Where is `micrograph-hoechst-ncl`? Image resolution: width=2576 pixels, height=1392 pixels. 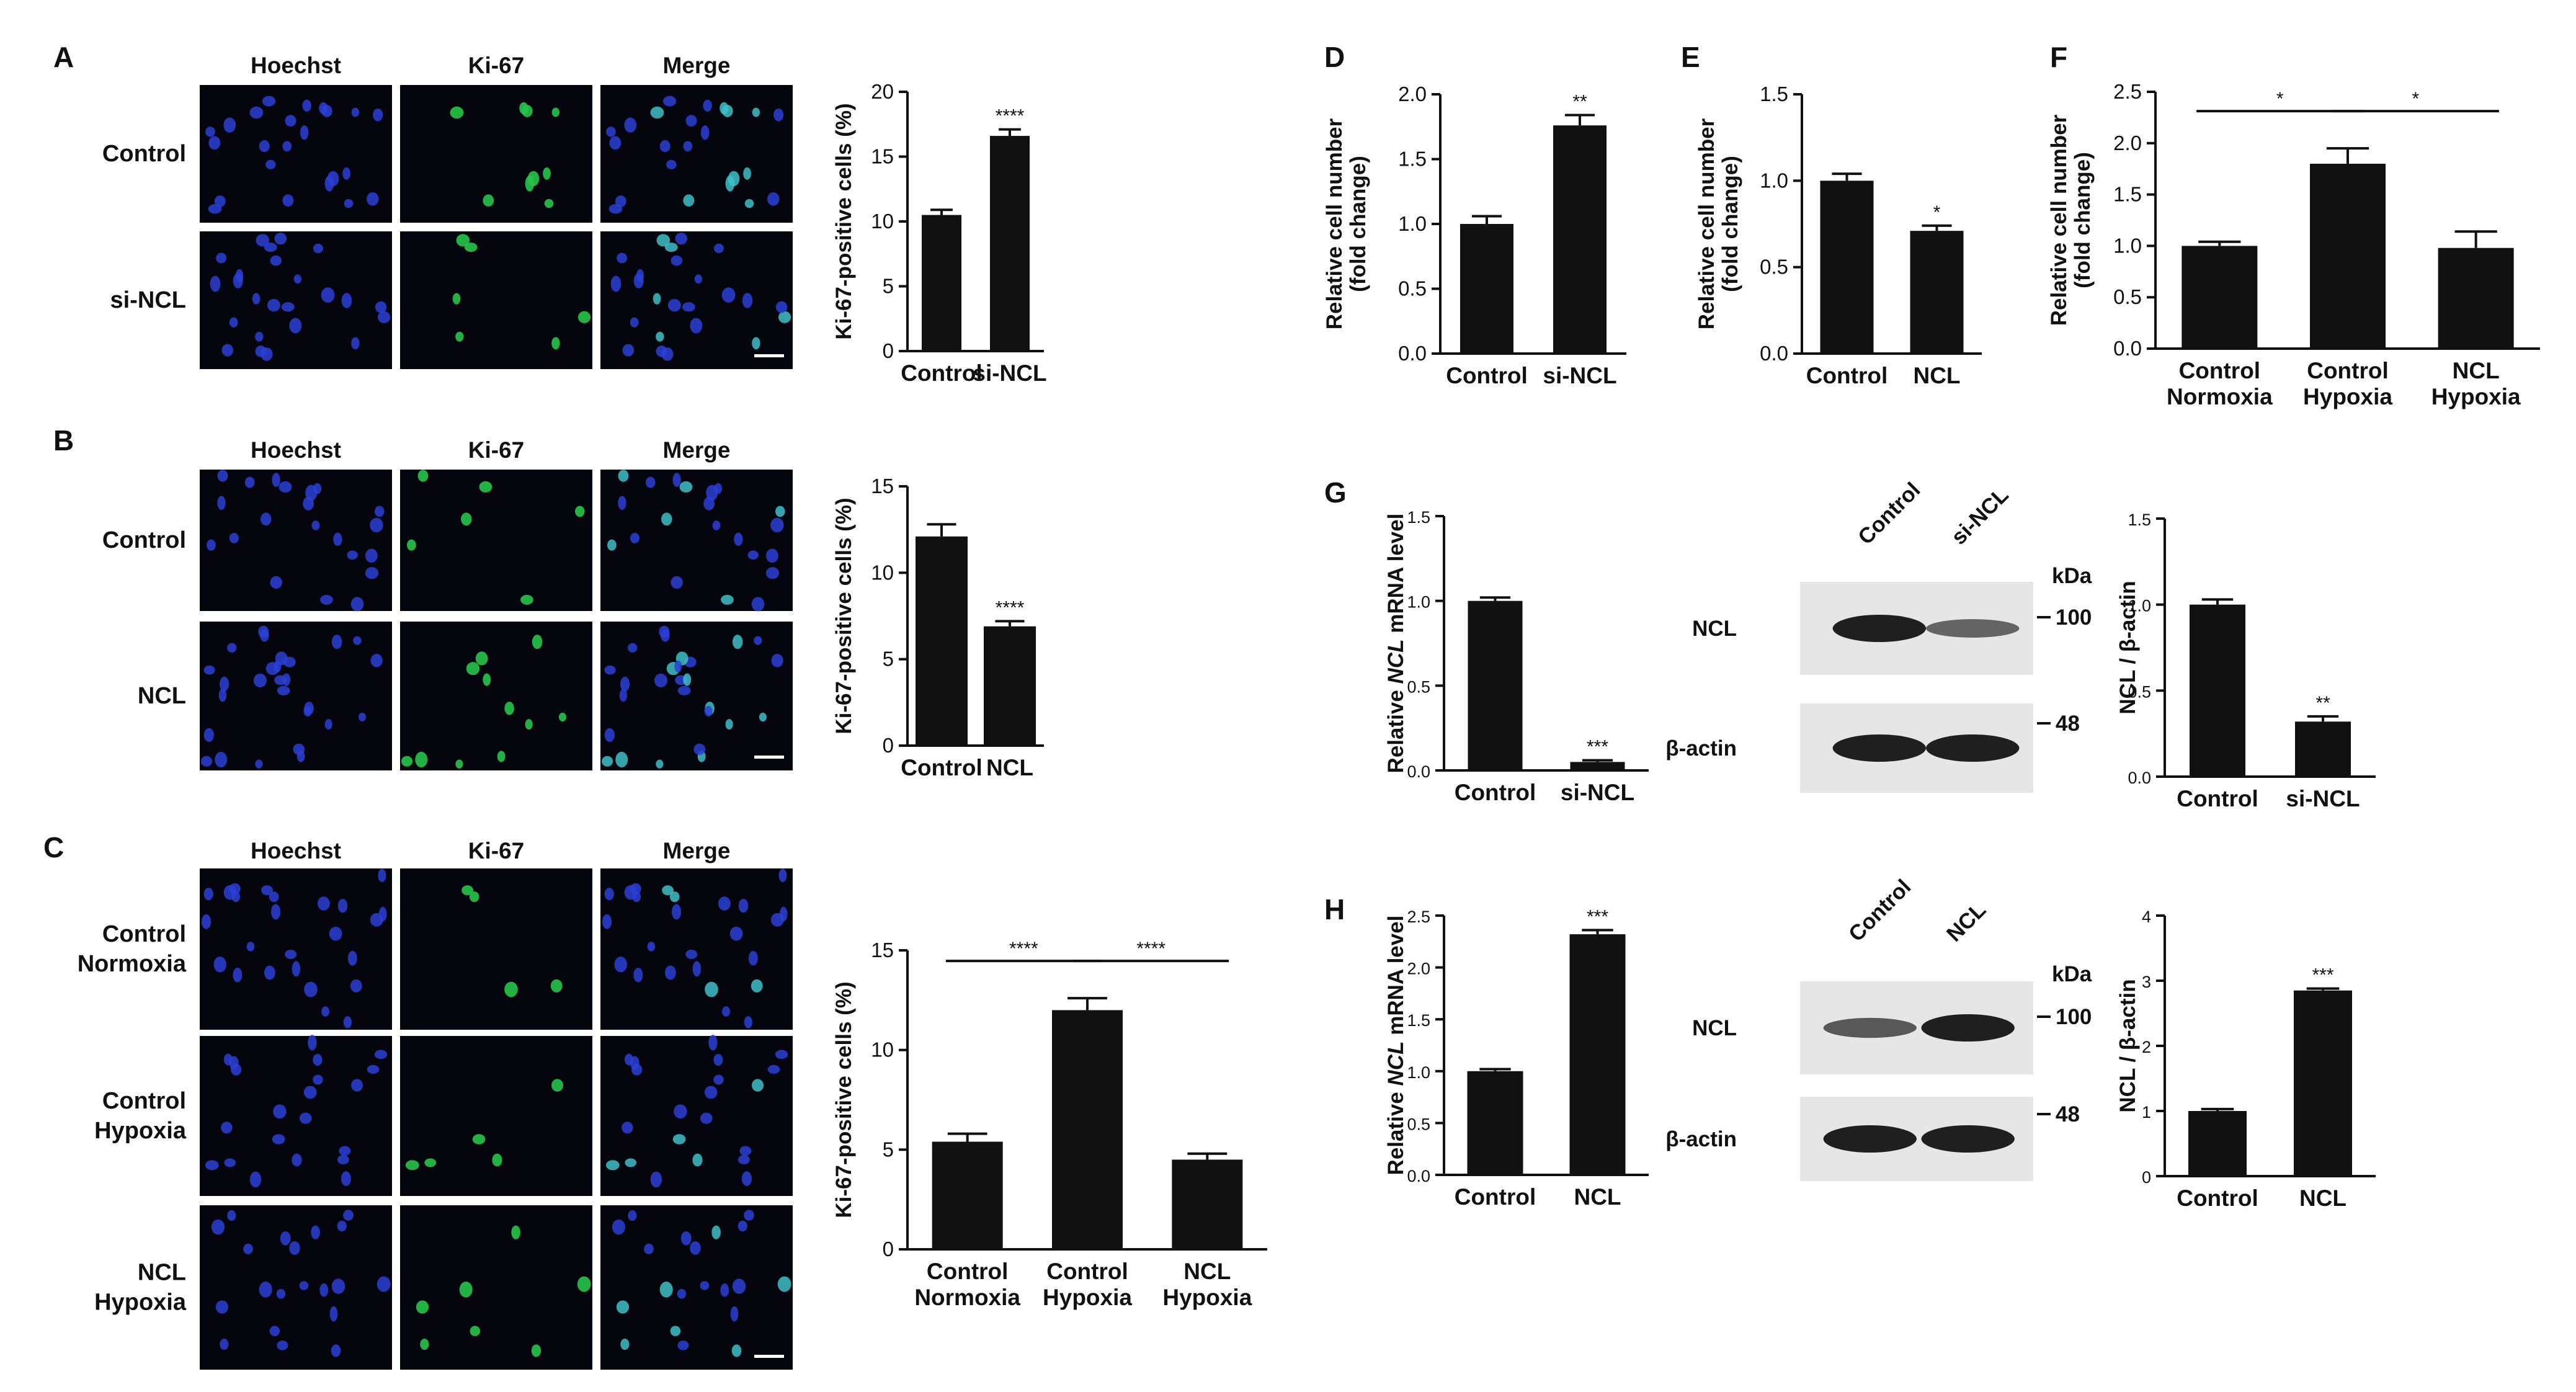
micrograph-hoechst-ncl is located at coordinates (296, 696).